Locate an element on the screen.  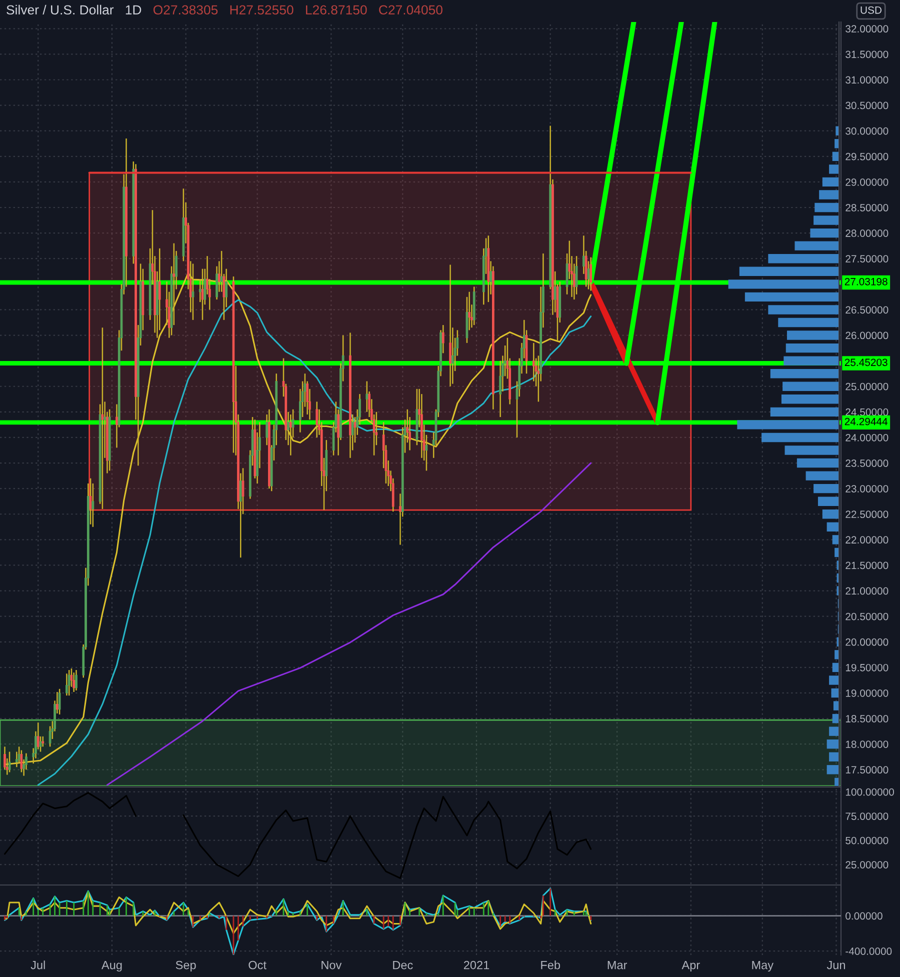
y-tick-label: 29.50000 is located at coordinates (867, 156).